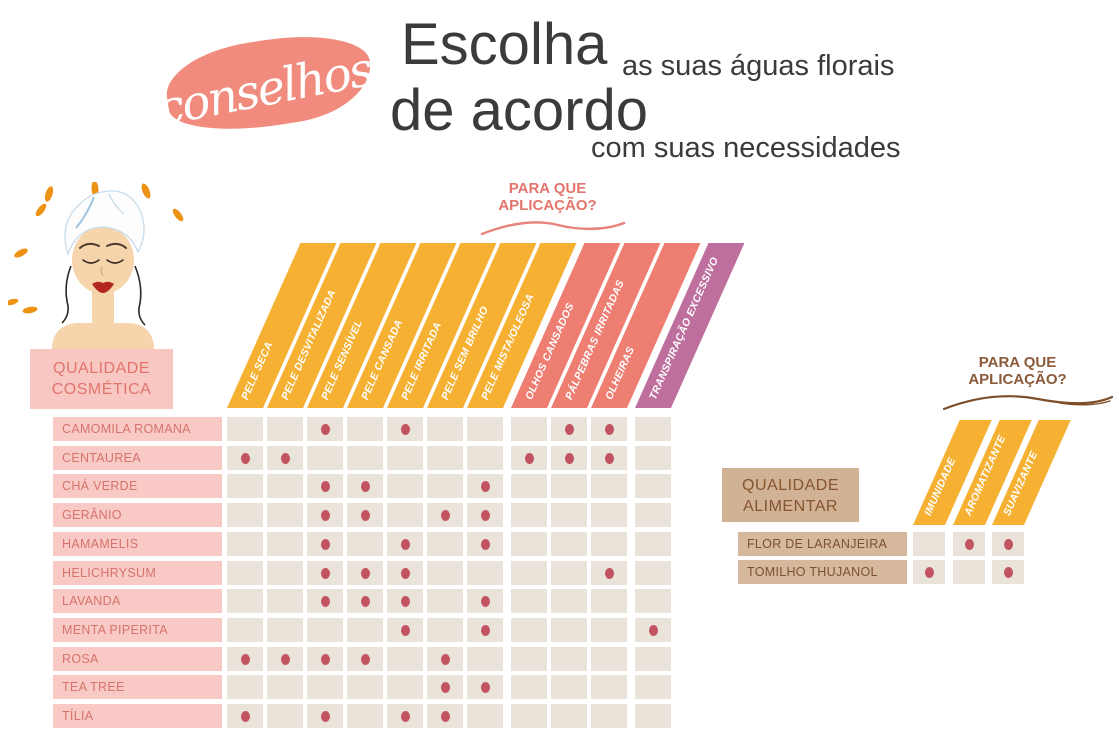  I want to click on lips, so click(103, 287).